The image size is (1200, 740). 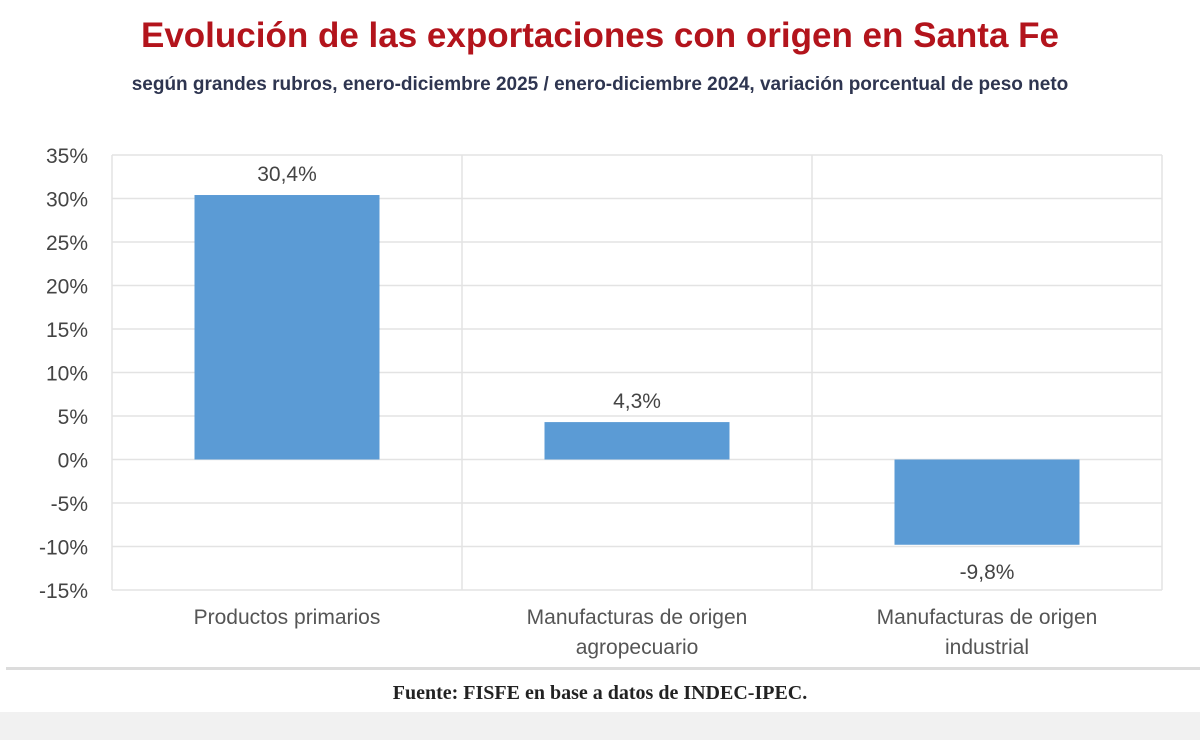 What do you see at coordinates (987, 647) in the screenshot?
I see `x-tick-label: industrial` at bounding box center [987, 647].